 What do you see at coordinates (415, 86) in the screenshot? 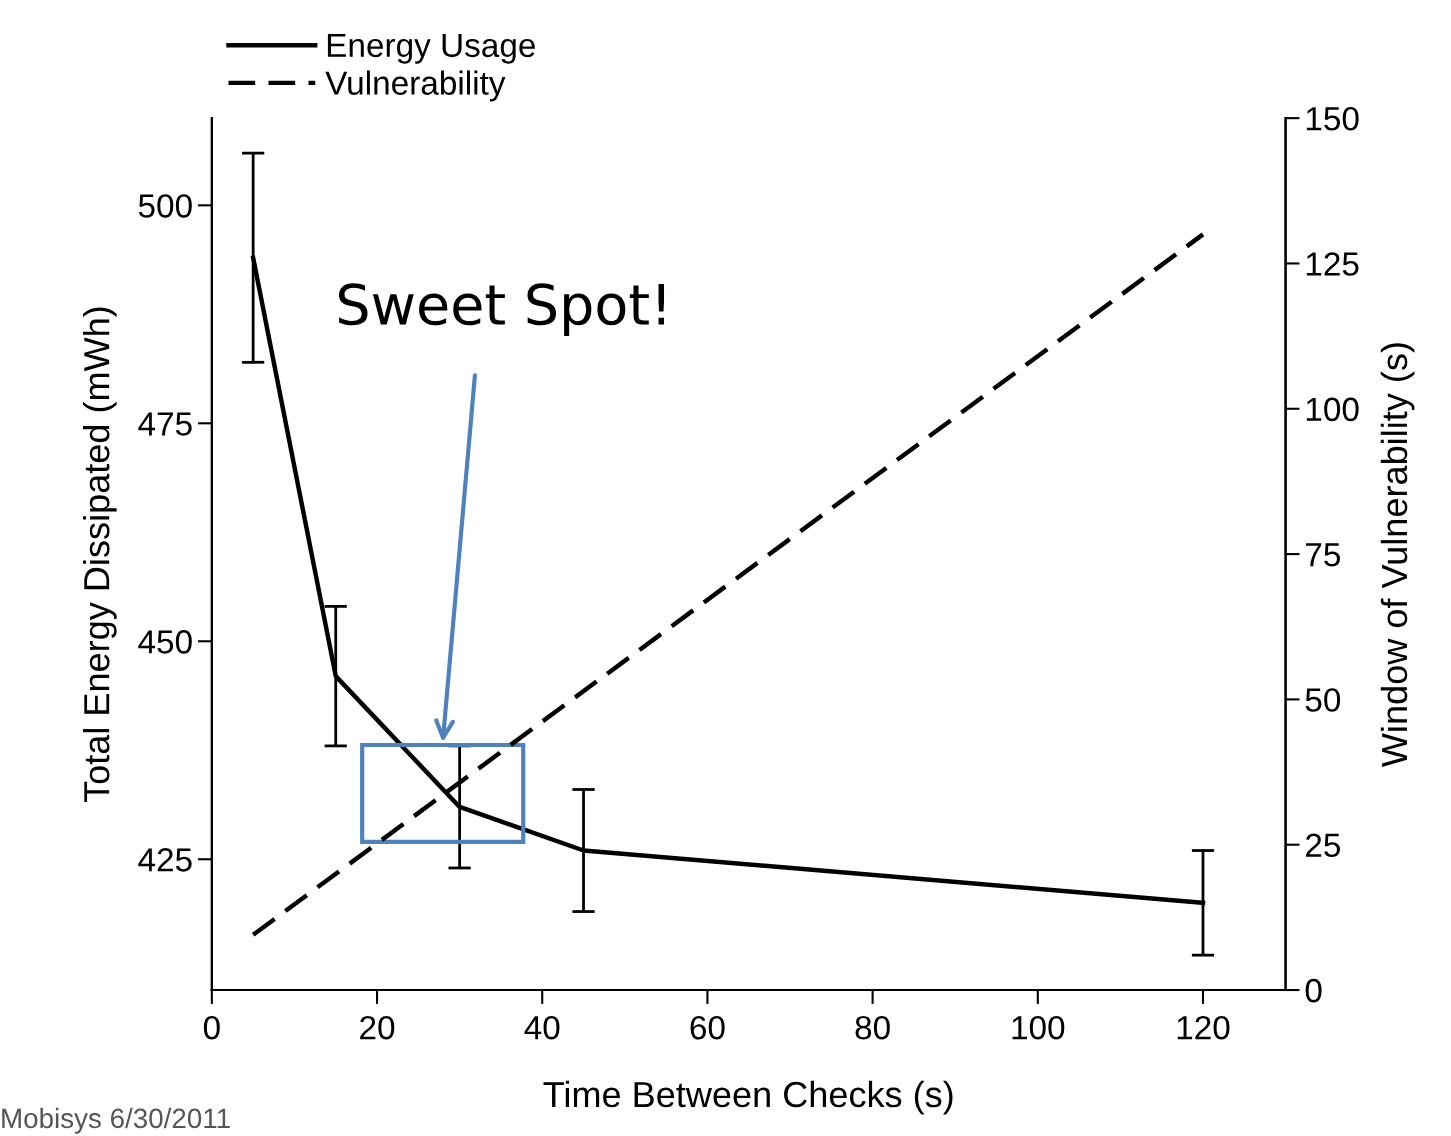
I see `legend-label: Vulnerability` at bounding box center [415, 86].